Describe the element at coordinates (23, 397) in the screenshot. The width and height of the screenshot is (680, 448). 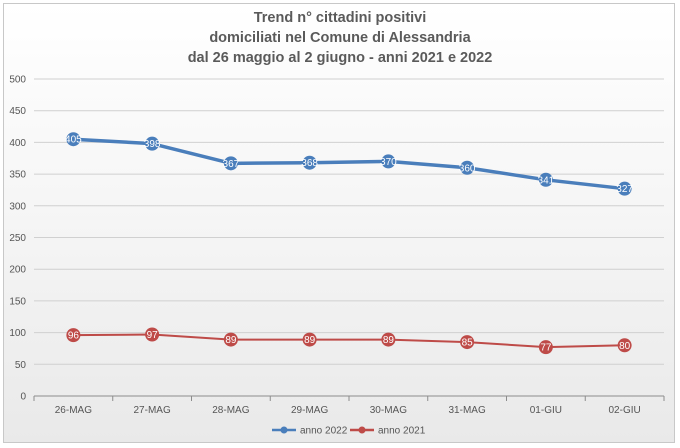
I see `y-tick-label-0: 0` at that location.